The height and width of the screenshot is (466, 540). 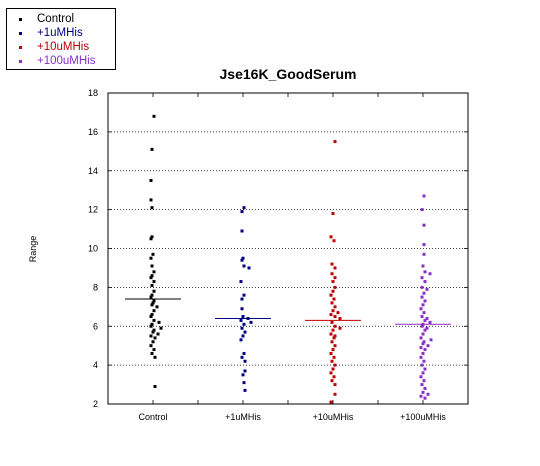 What do you see at coordinates (95, 404) in the screenshot?
I see `y-tick-label: 2` at bounding box center [95, 404].